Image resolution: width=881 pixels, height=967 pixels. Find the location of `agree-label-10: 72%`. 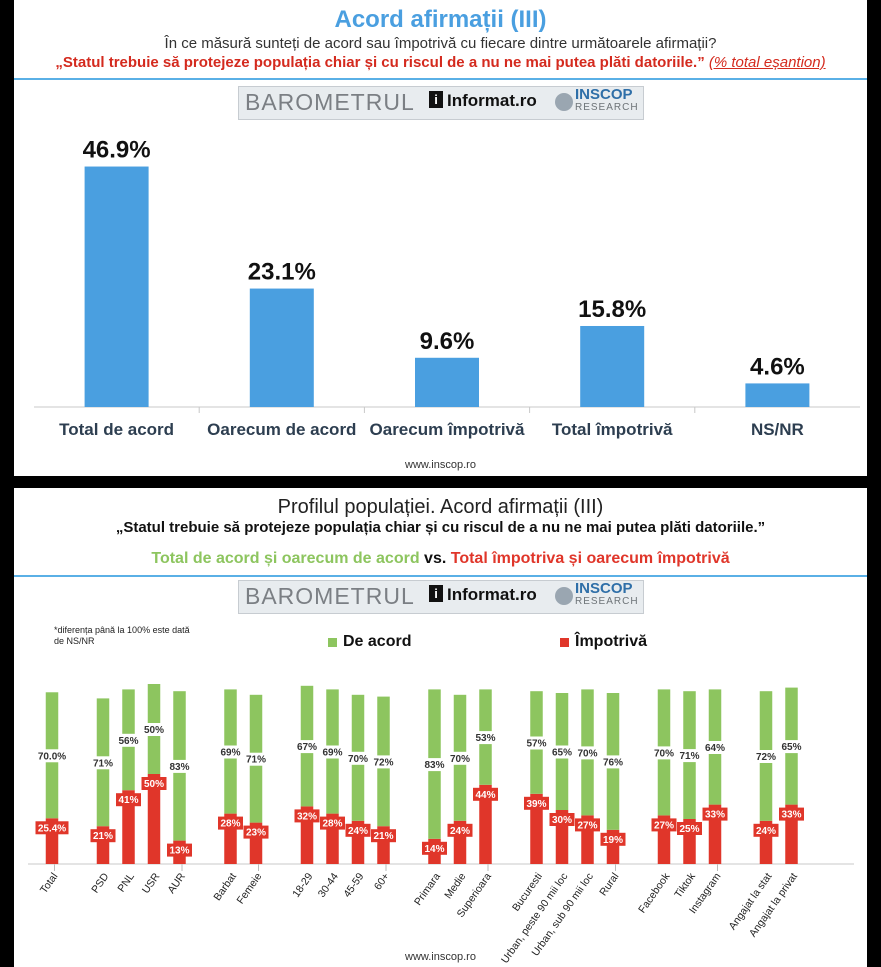

agree-label-10: 72% is located at coordinates (383, 762).